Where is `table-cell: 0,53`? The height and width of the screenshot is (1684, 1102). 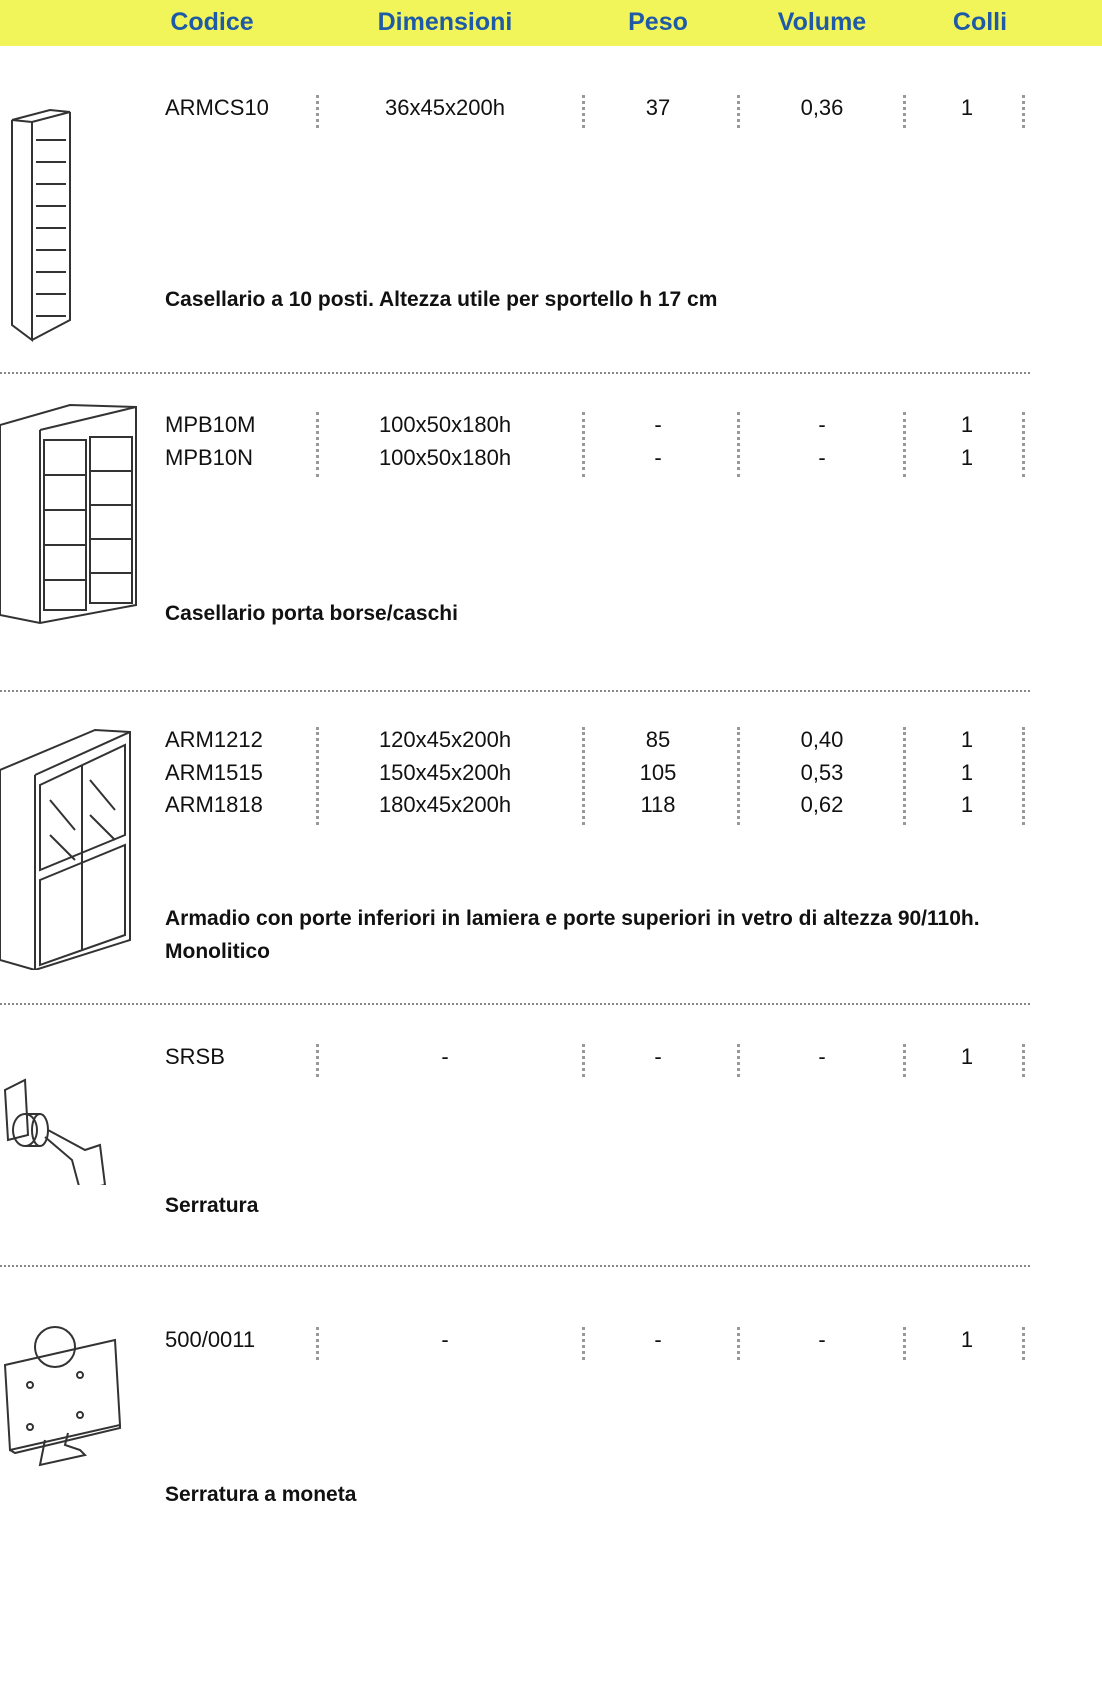
table-cell: 0,53 is located at coordinates (822, 772).